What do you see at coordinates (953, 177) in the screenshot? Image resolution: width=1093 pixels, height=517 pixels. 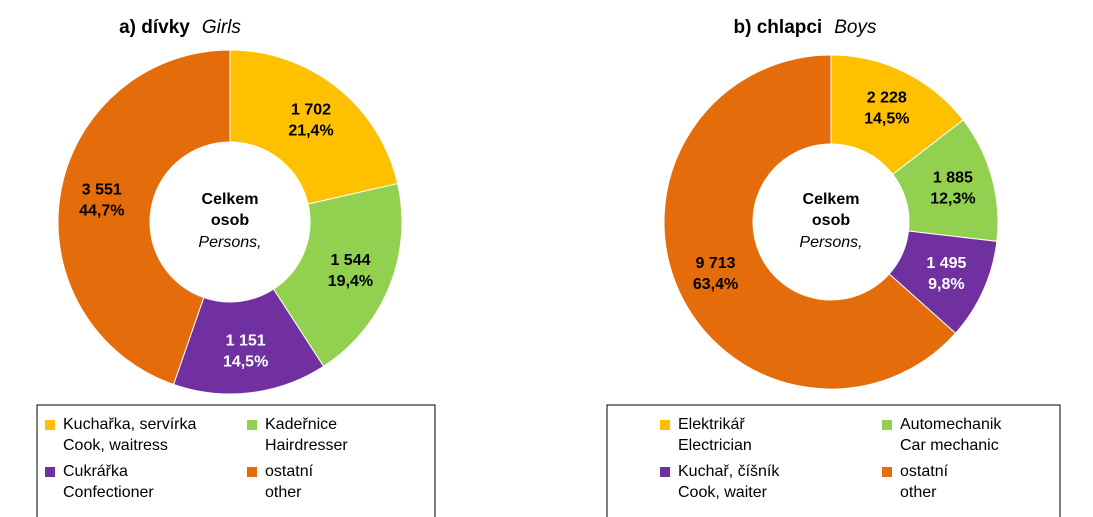 I see `value-label: 1 885` at bounding box center [953, 177].